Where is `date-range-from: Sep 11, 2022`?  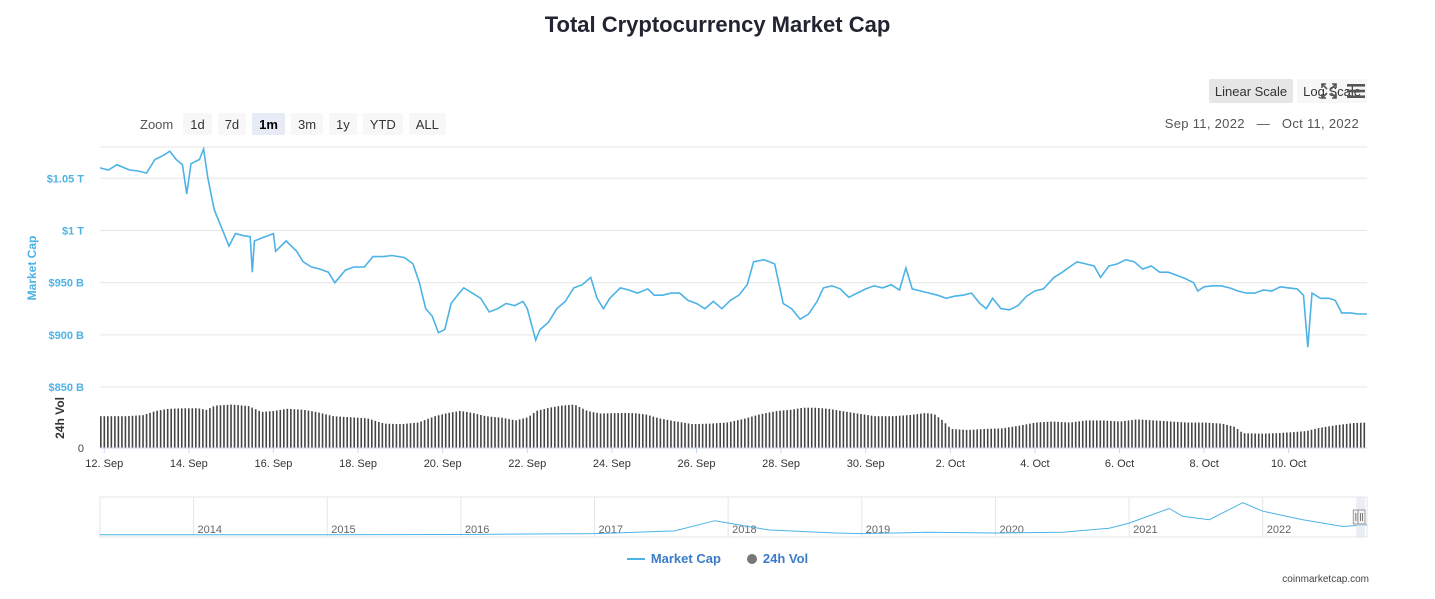
date-range-from: Sep 11, 2022 is located at coordinates (1204, 123).